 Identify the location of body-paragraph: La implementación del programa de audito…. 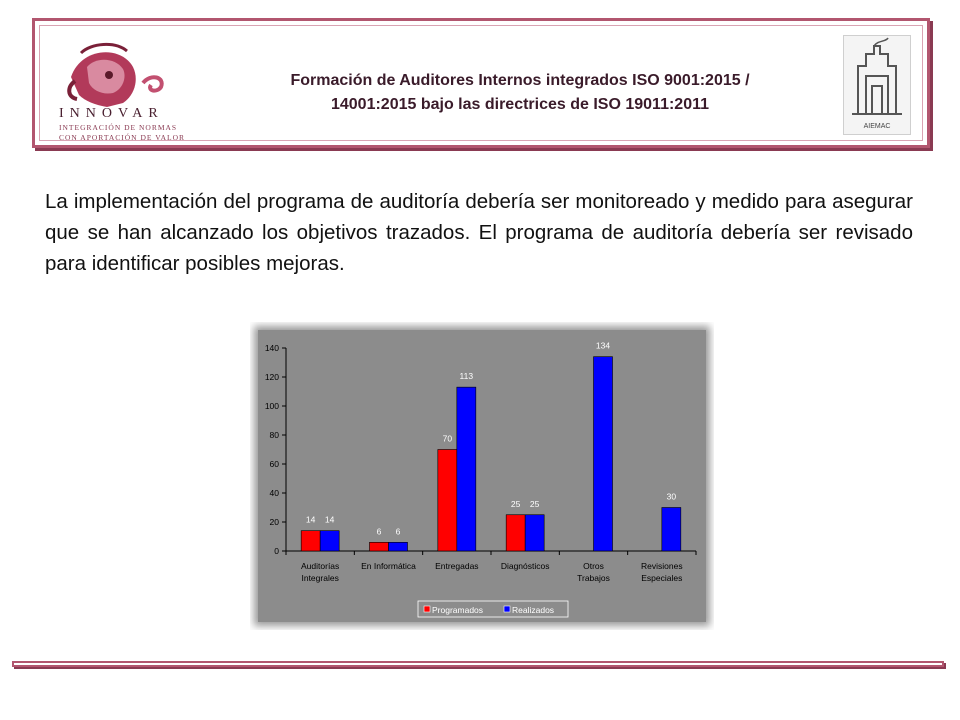
(479, 232).